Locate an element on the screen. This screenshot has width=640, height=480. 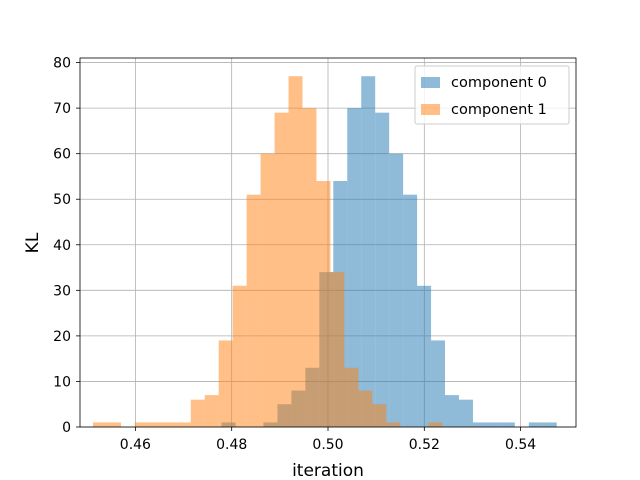
x-axis-ticks: 0.46 0.48 0.50 0.52 0.54 is located at coordinates (328, 440).